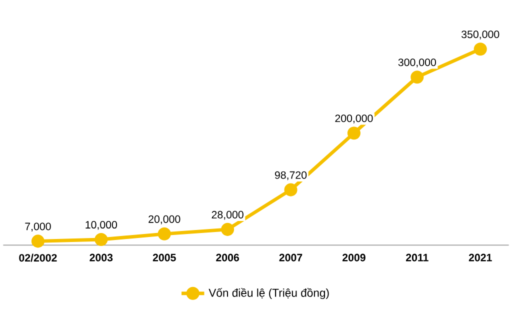 Image resolution: width=512 pixels, height=312 pixels. Describe the element at coordinates (38, 258) in the screenshot. I see `x-tick-label: 02/2002` at that location.